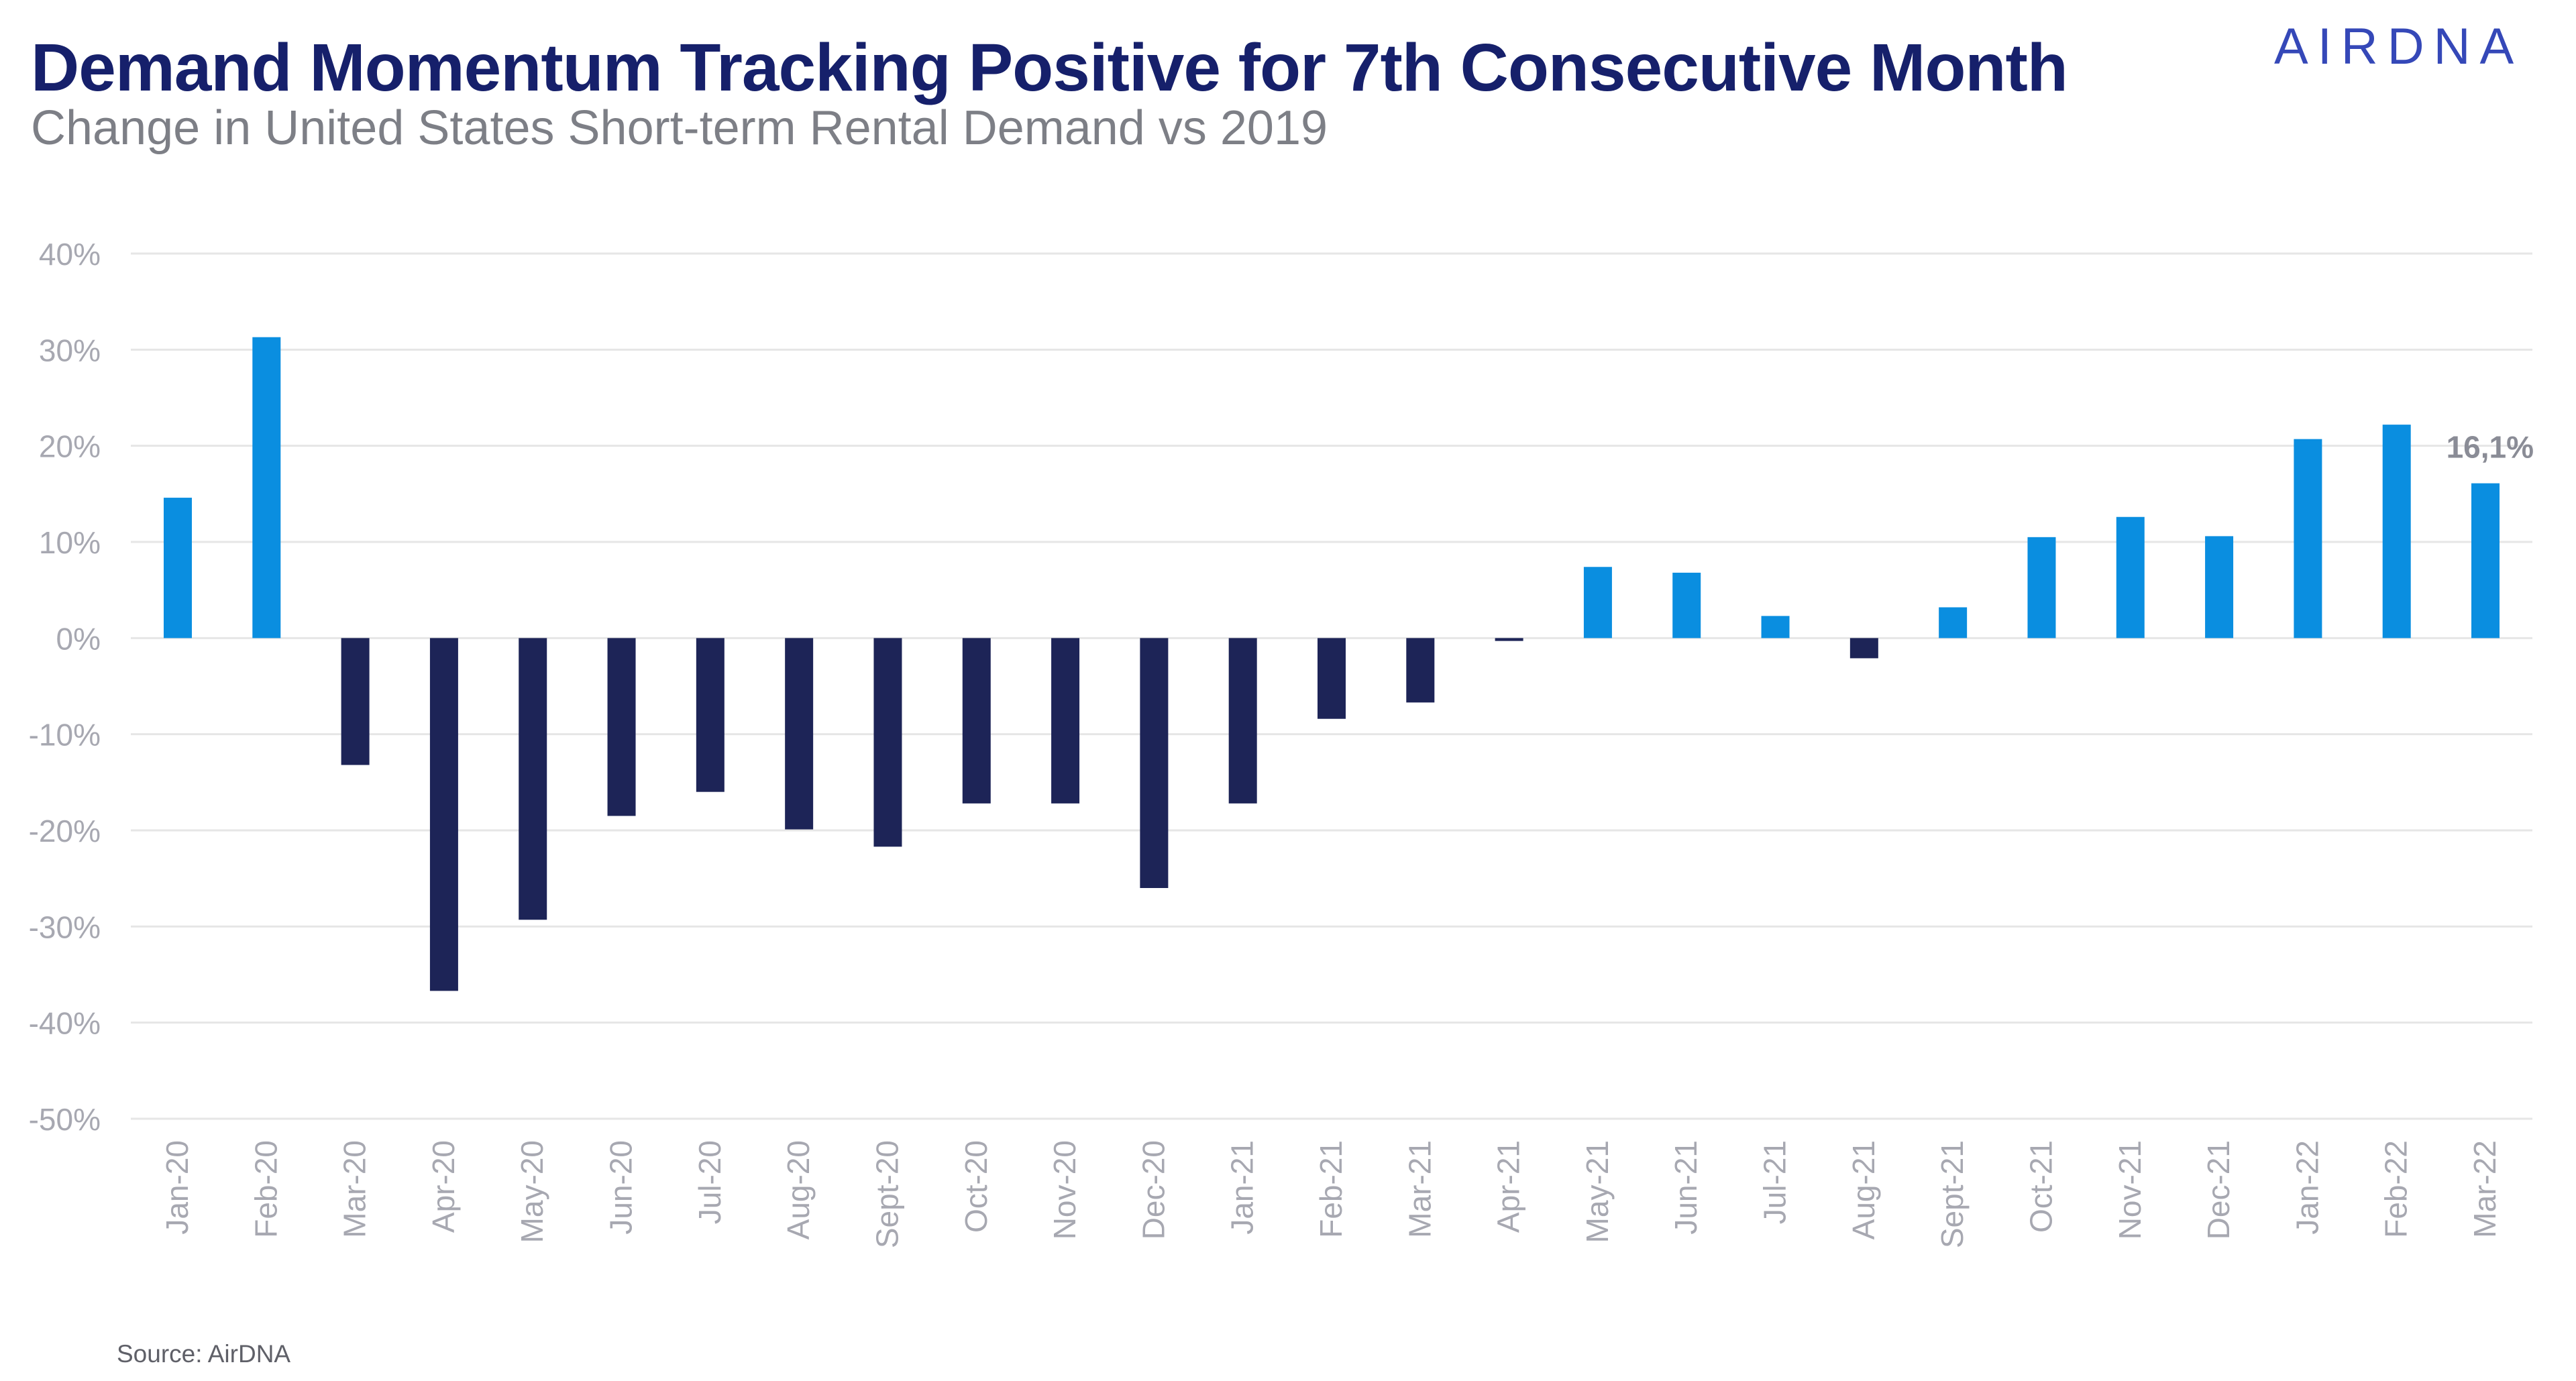 Image resolution: width=2576 pixels, height=1381 pixels. I want to click on x-tick-label: Jun-21, so click(1685, 1187).